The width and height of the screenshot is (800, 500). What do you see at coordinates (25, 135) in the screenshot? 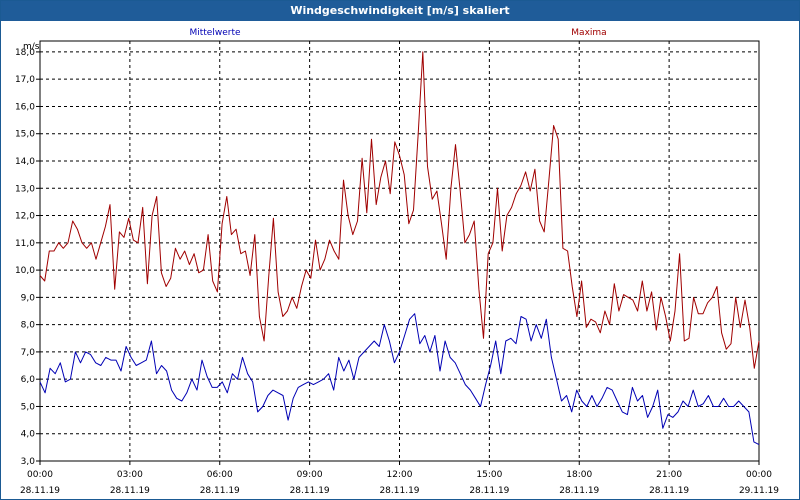
I see `y-tick-label: 15,0` at bounding box center [25, 135].